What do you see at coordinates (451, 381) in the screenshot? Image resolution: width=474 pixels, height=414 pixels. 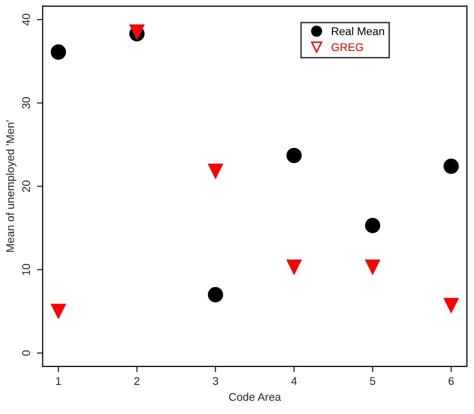 I see `x-tick-label: 6` at bounding box center [451, 381].